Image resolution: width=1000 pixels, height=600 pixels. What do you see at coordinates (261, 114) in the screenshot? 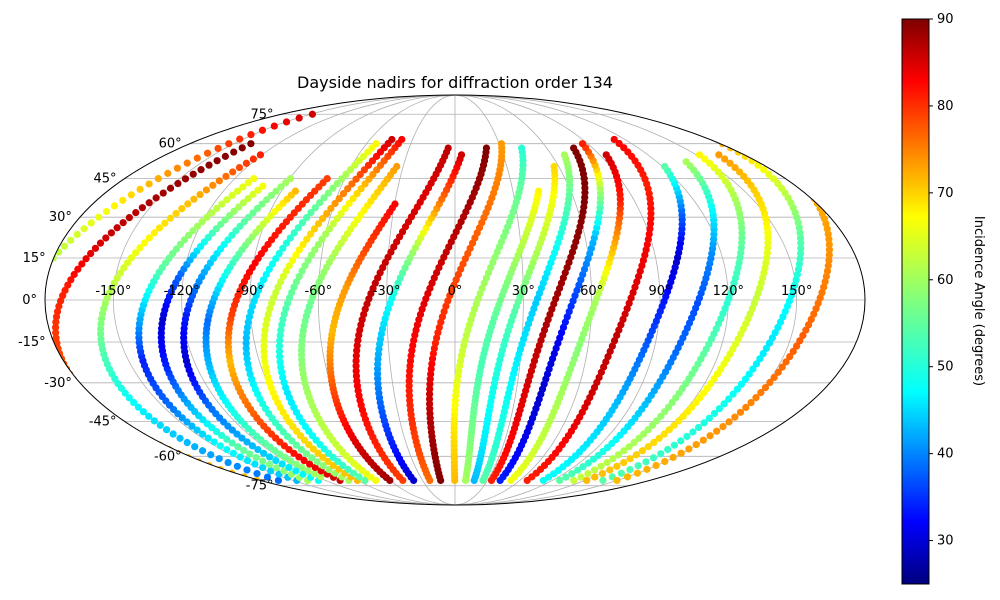
I see `latitude-tick-label: 75°` at bounding box center [261, 114].